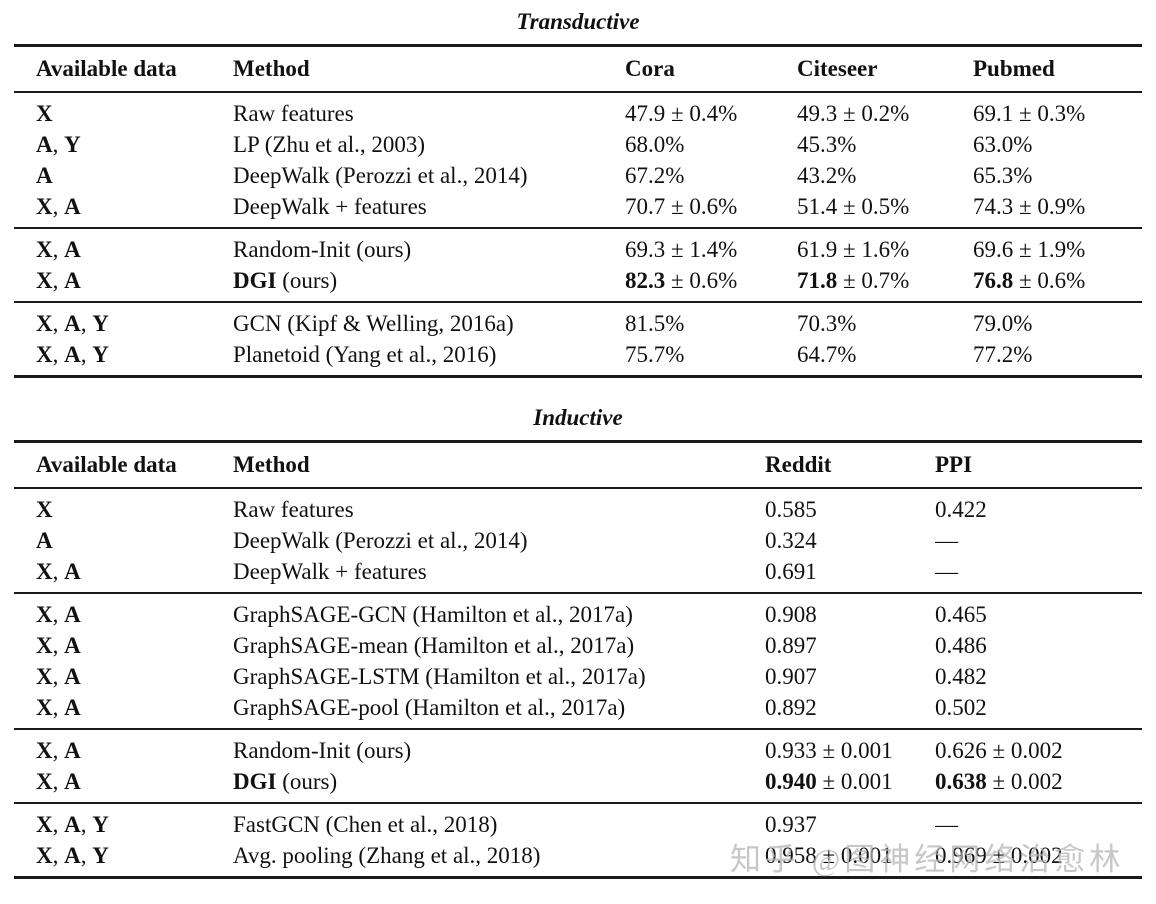 This screenshot has width=1156, height=904. I want to click on table-cell: 0.638 ± 0.002, so click(1038, 781).